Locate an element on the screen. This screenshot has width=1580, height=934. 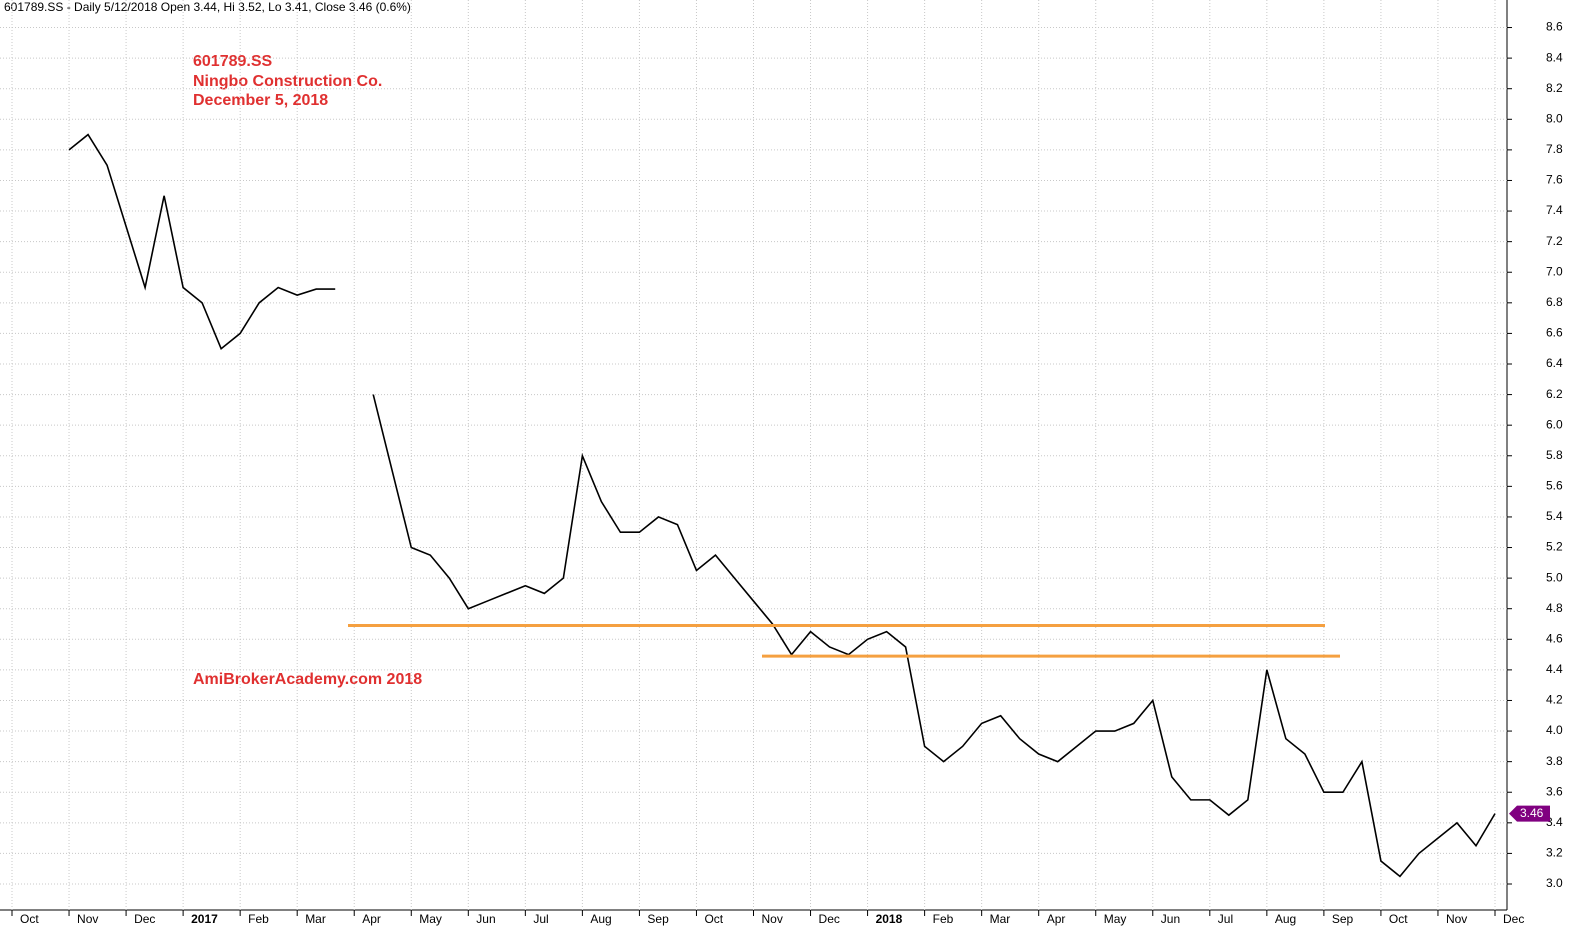
y-tick-label: 5.2 is located at coordinates (1554, 547).